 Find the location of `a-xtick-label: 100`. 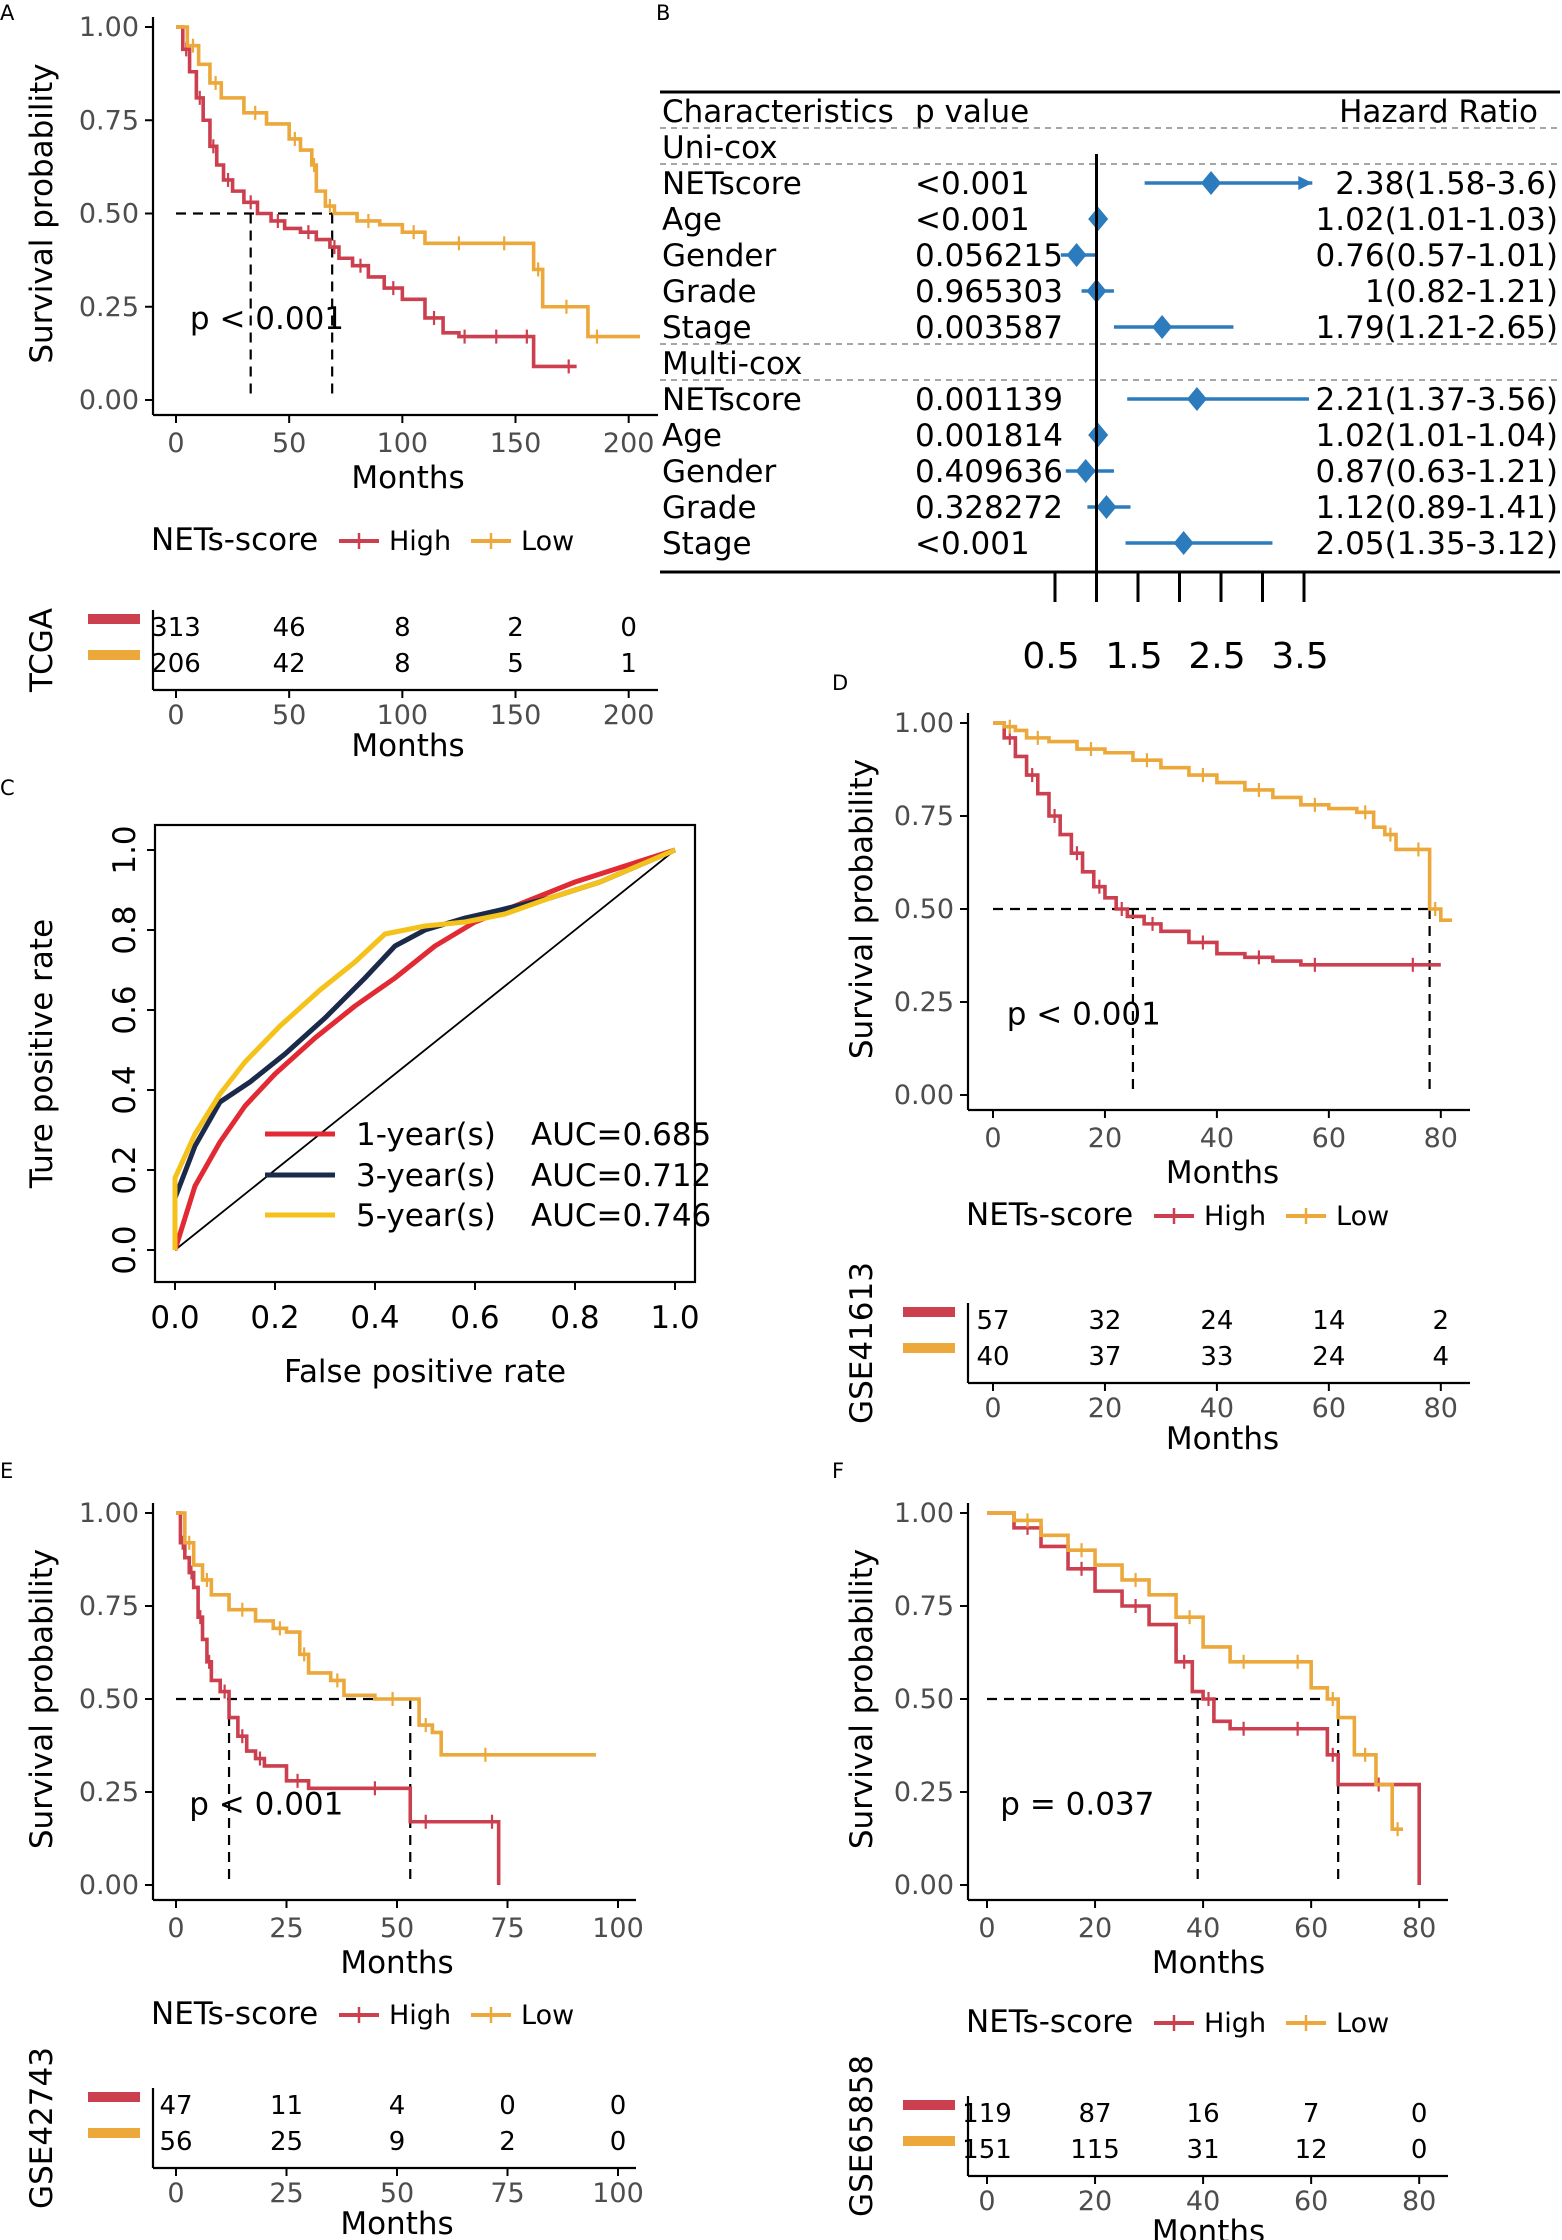

a-xtick-label: 100 is located at coordinates (403, 443).